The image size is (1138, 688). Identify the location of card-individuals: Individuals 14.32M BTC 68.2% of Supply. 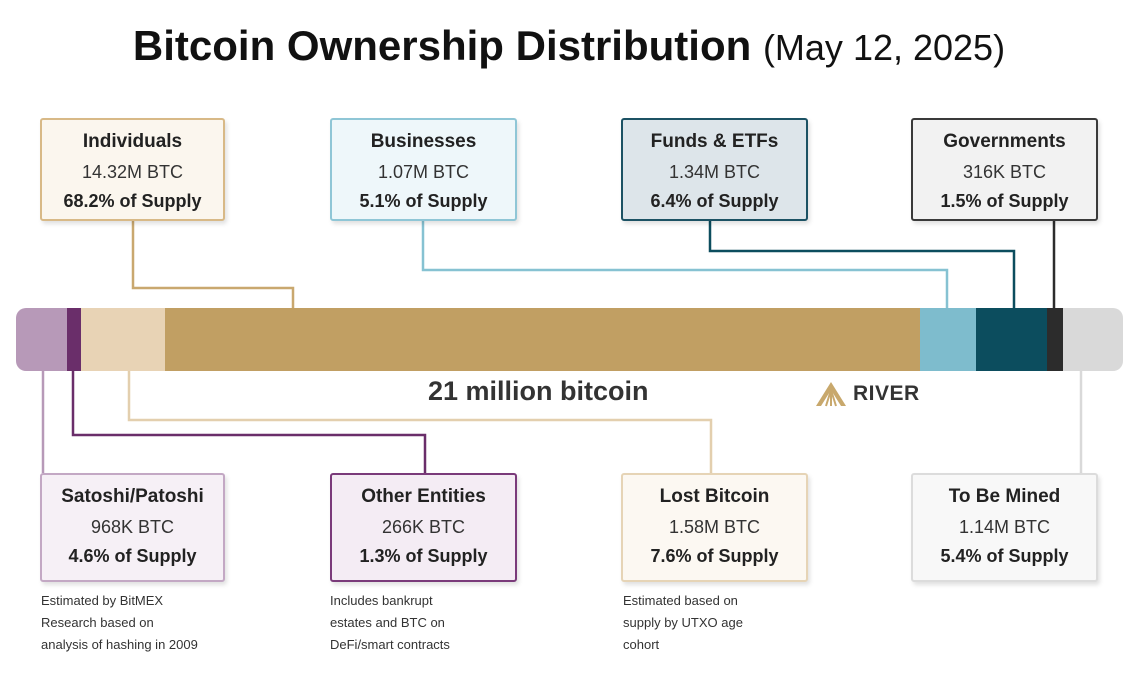
(132, 169).